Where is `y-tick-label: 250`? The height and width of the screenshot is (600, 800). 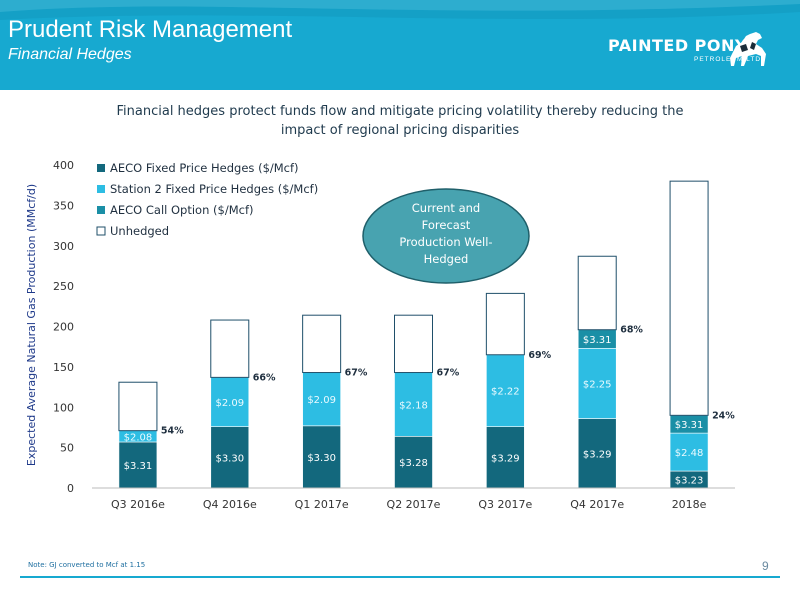
y-tick-label: 250 is located at coordinates (63, 286).